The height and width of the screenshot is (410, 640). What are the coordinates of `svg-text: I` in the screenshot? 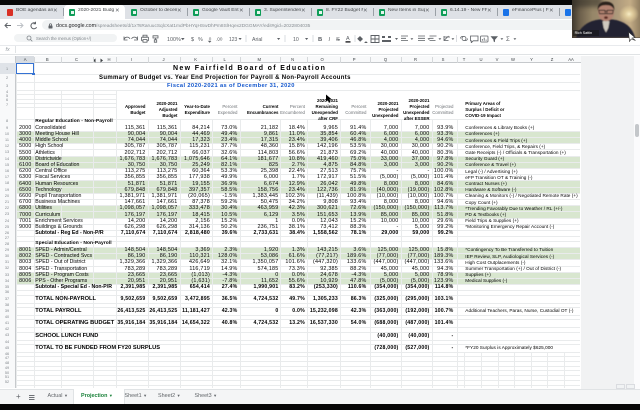 It's located at (330, 40).